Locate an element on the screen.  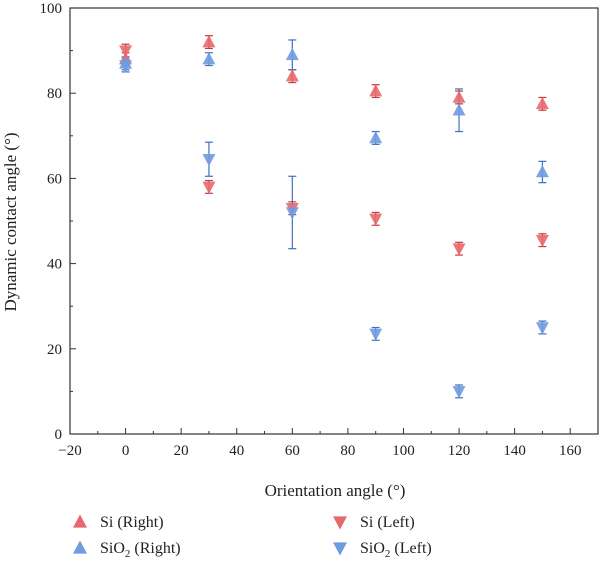
x-tick-label: 100 is located at coordinates (403, 451).